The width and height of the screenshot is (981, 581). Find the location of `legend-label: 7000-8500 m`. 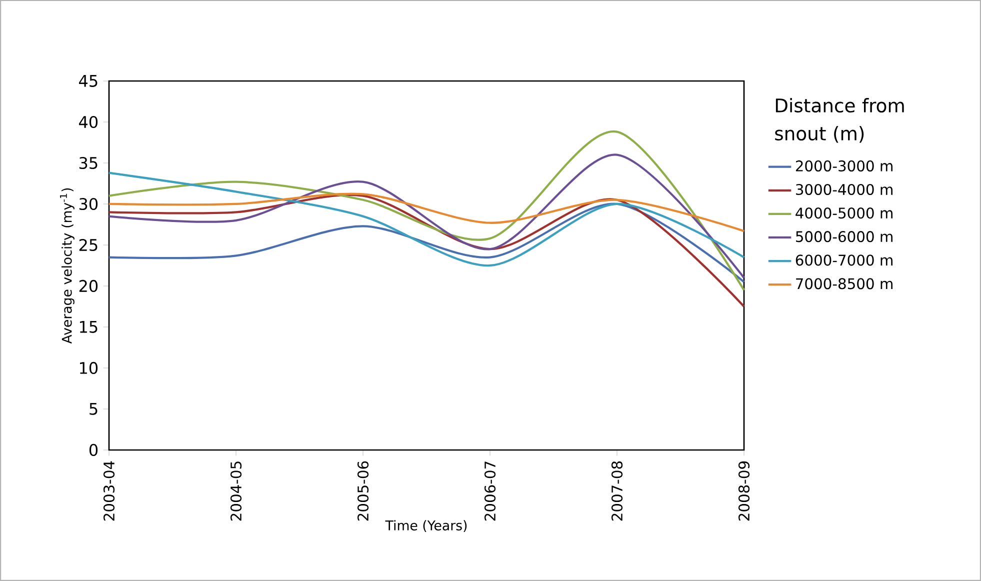

legend-label: 7000-8500 m is located at coordinates (844, 284).